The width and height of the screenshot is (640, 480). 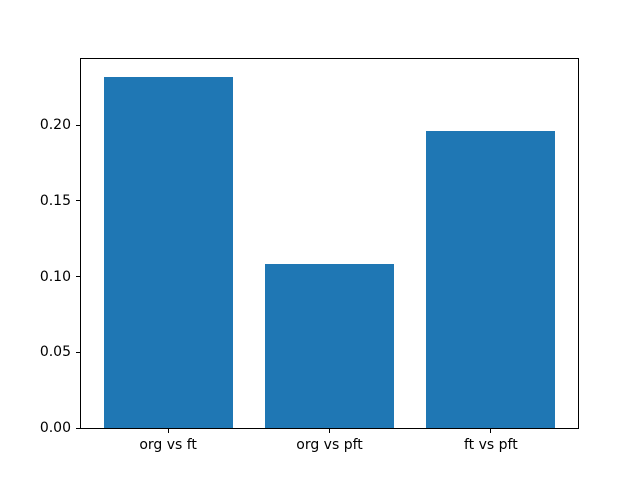 What do you see at coordinates (491, 445) in the screenshot?
I see `x-tick-label: ft vs pft` at bounding box center [491, 445].